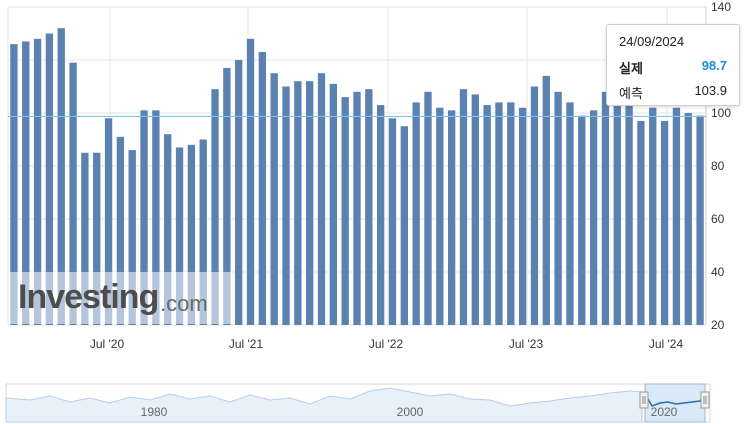 The width and height of the screenshot is (748, 424). Describe the element at coordinates (673, 67) in the screenshot. I see `tooltip-actual-row: 실제 98.7` at that location.